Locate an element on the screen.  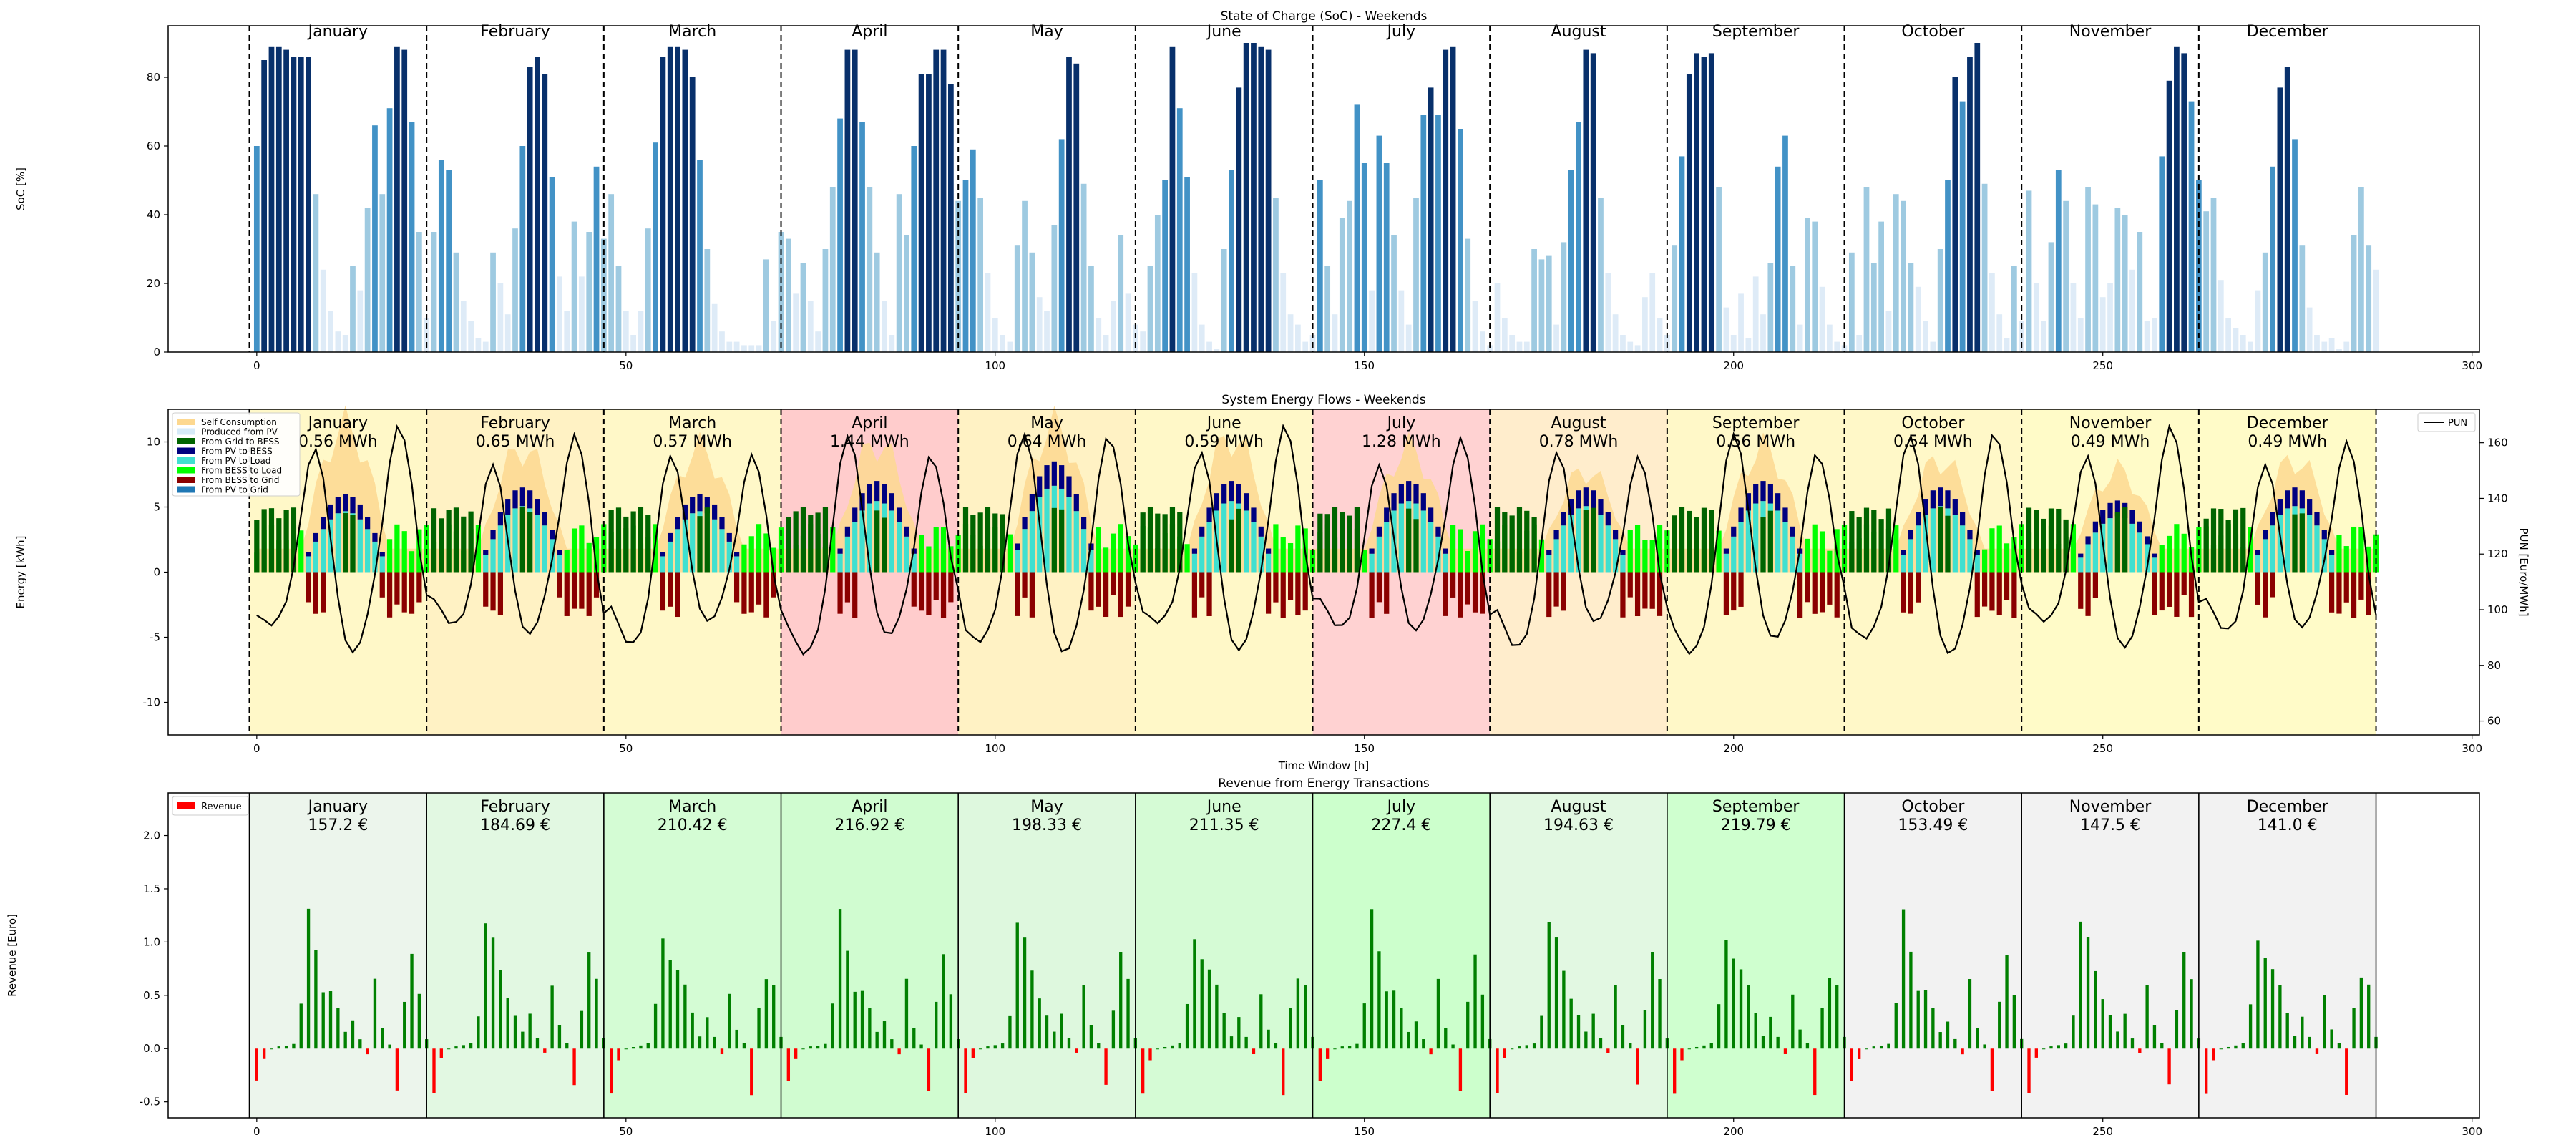
legend-label: Produced from PV is located at coordinates (239, 432).